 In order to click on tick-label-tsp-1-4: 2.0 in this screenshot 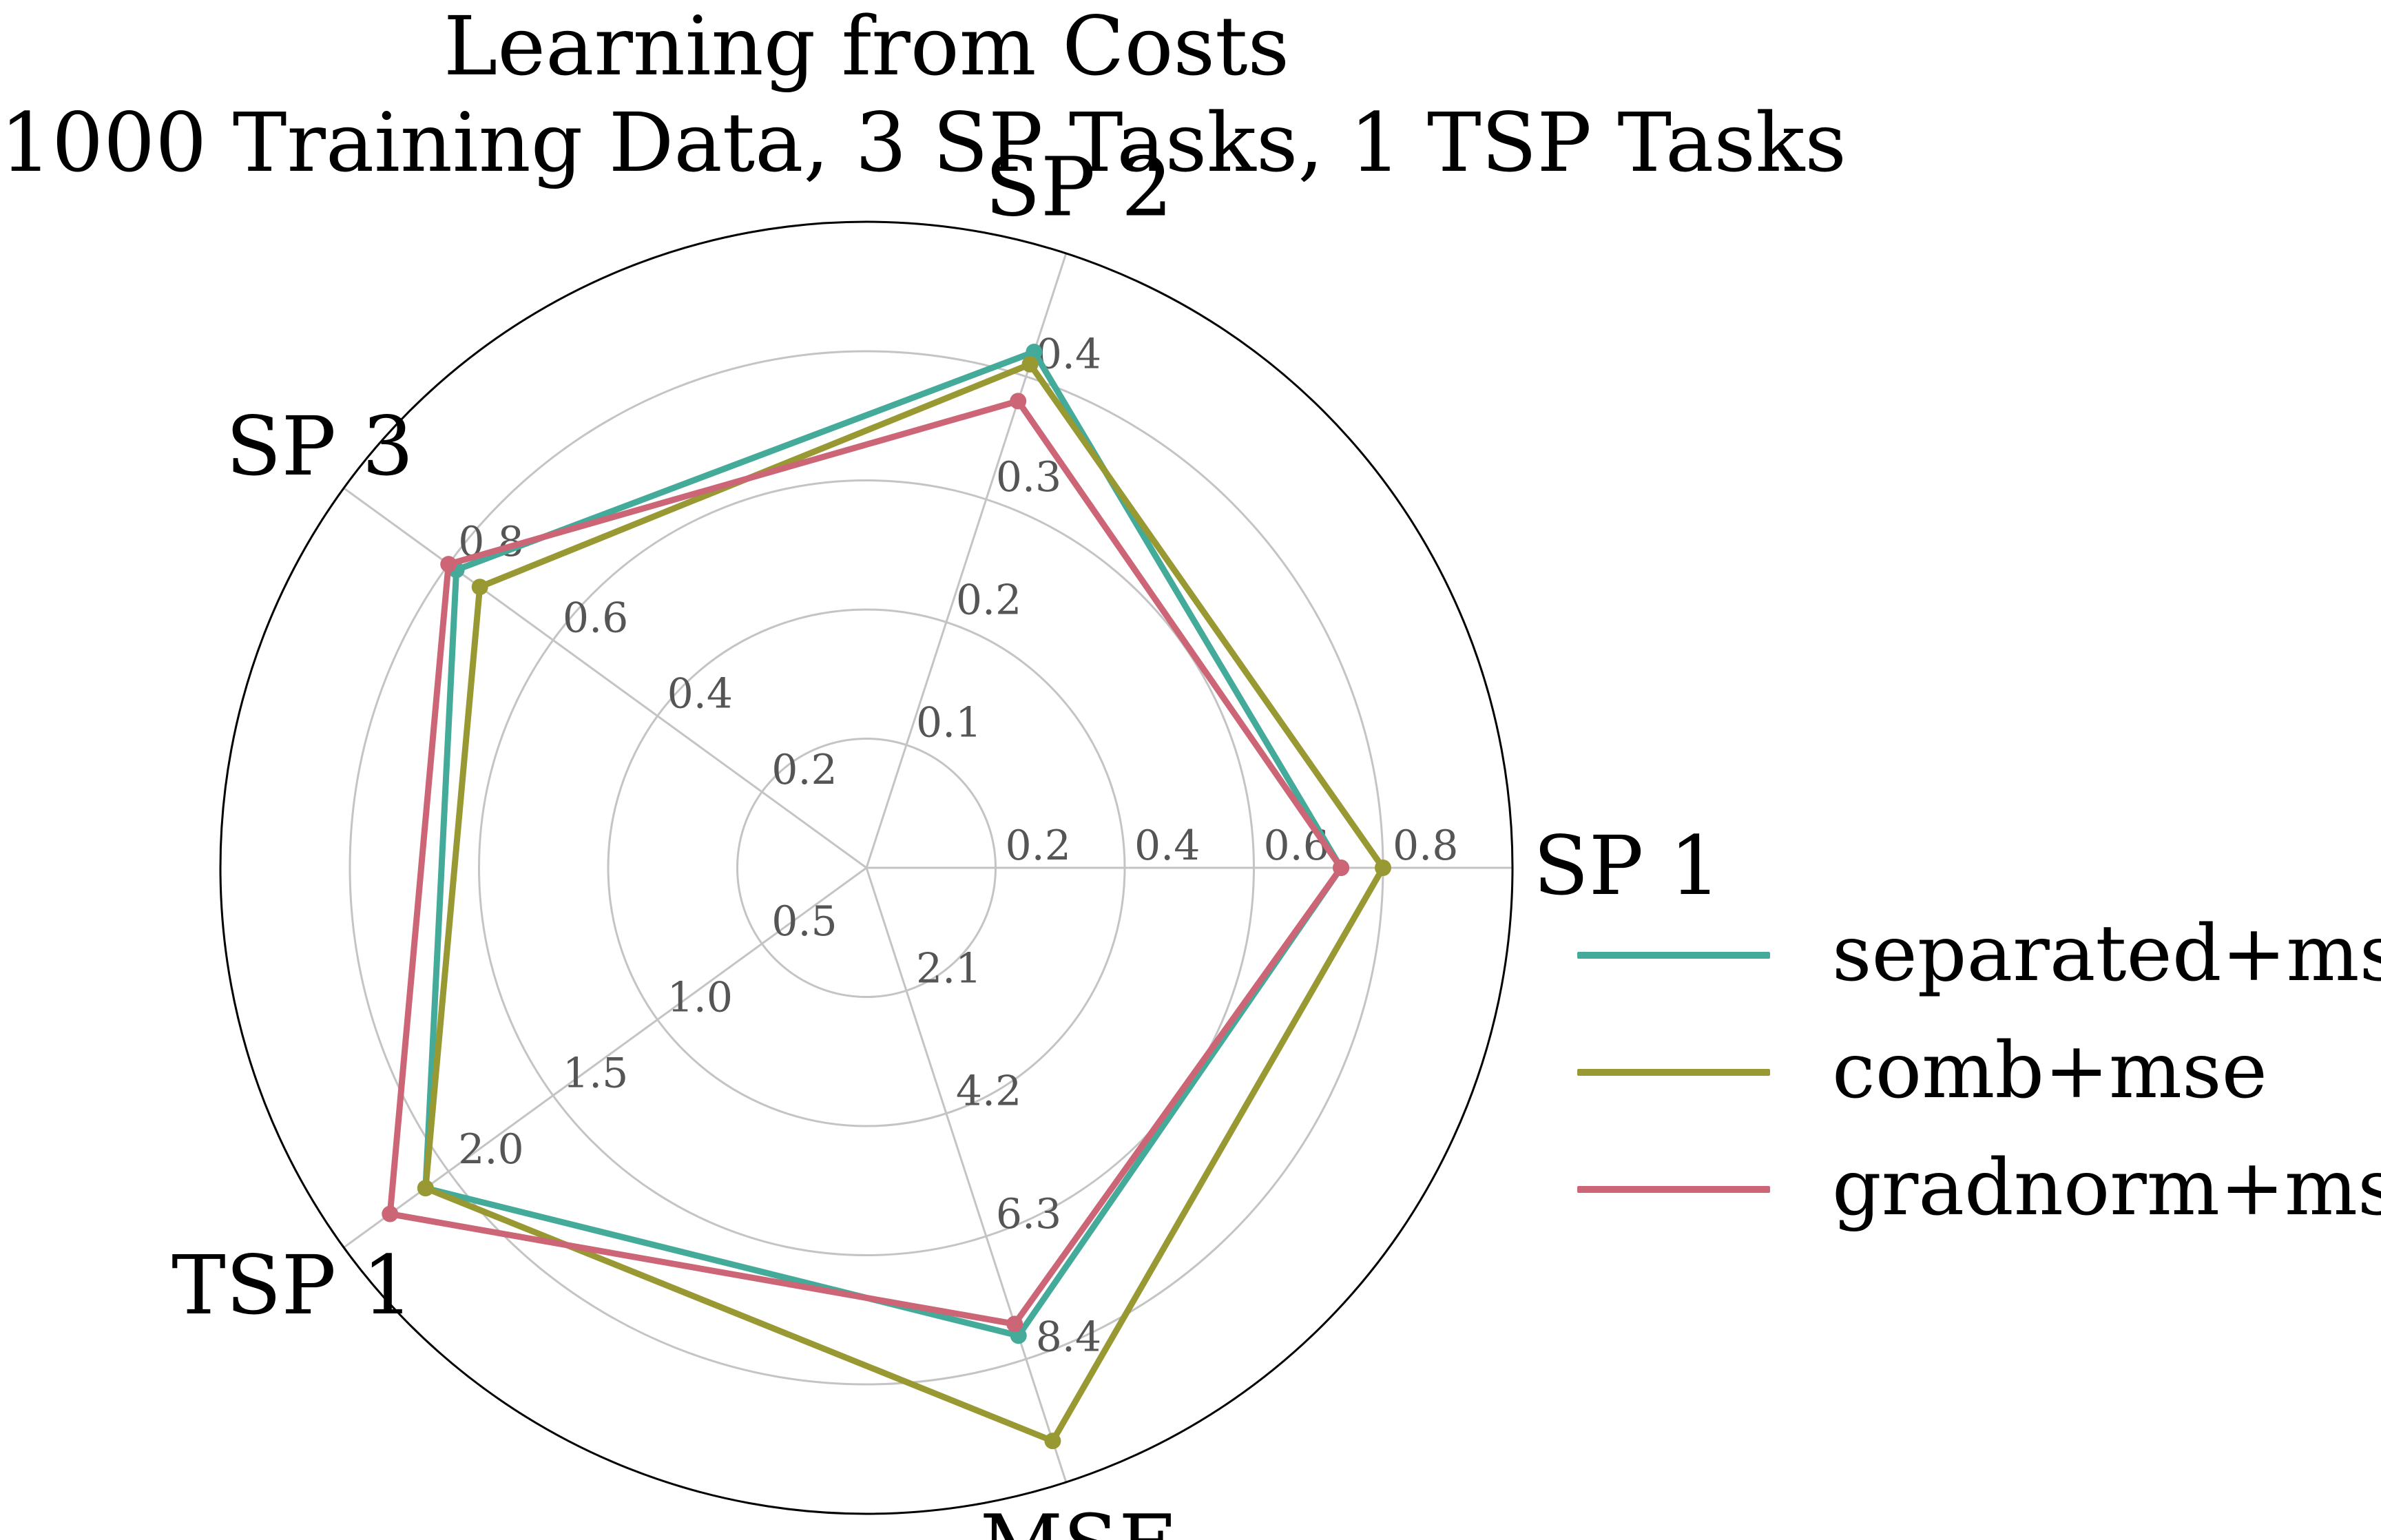, I will do `click(490, 1149)`.